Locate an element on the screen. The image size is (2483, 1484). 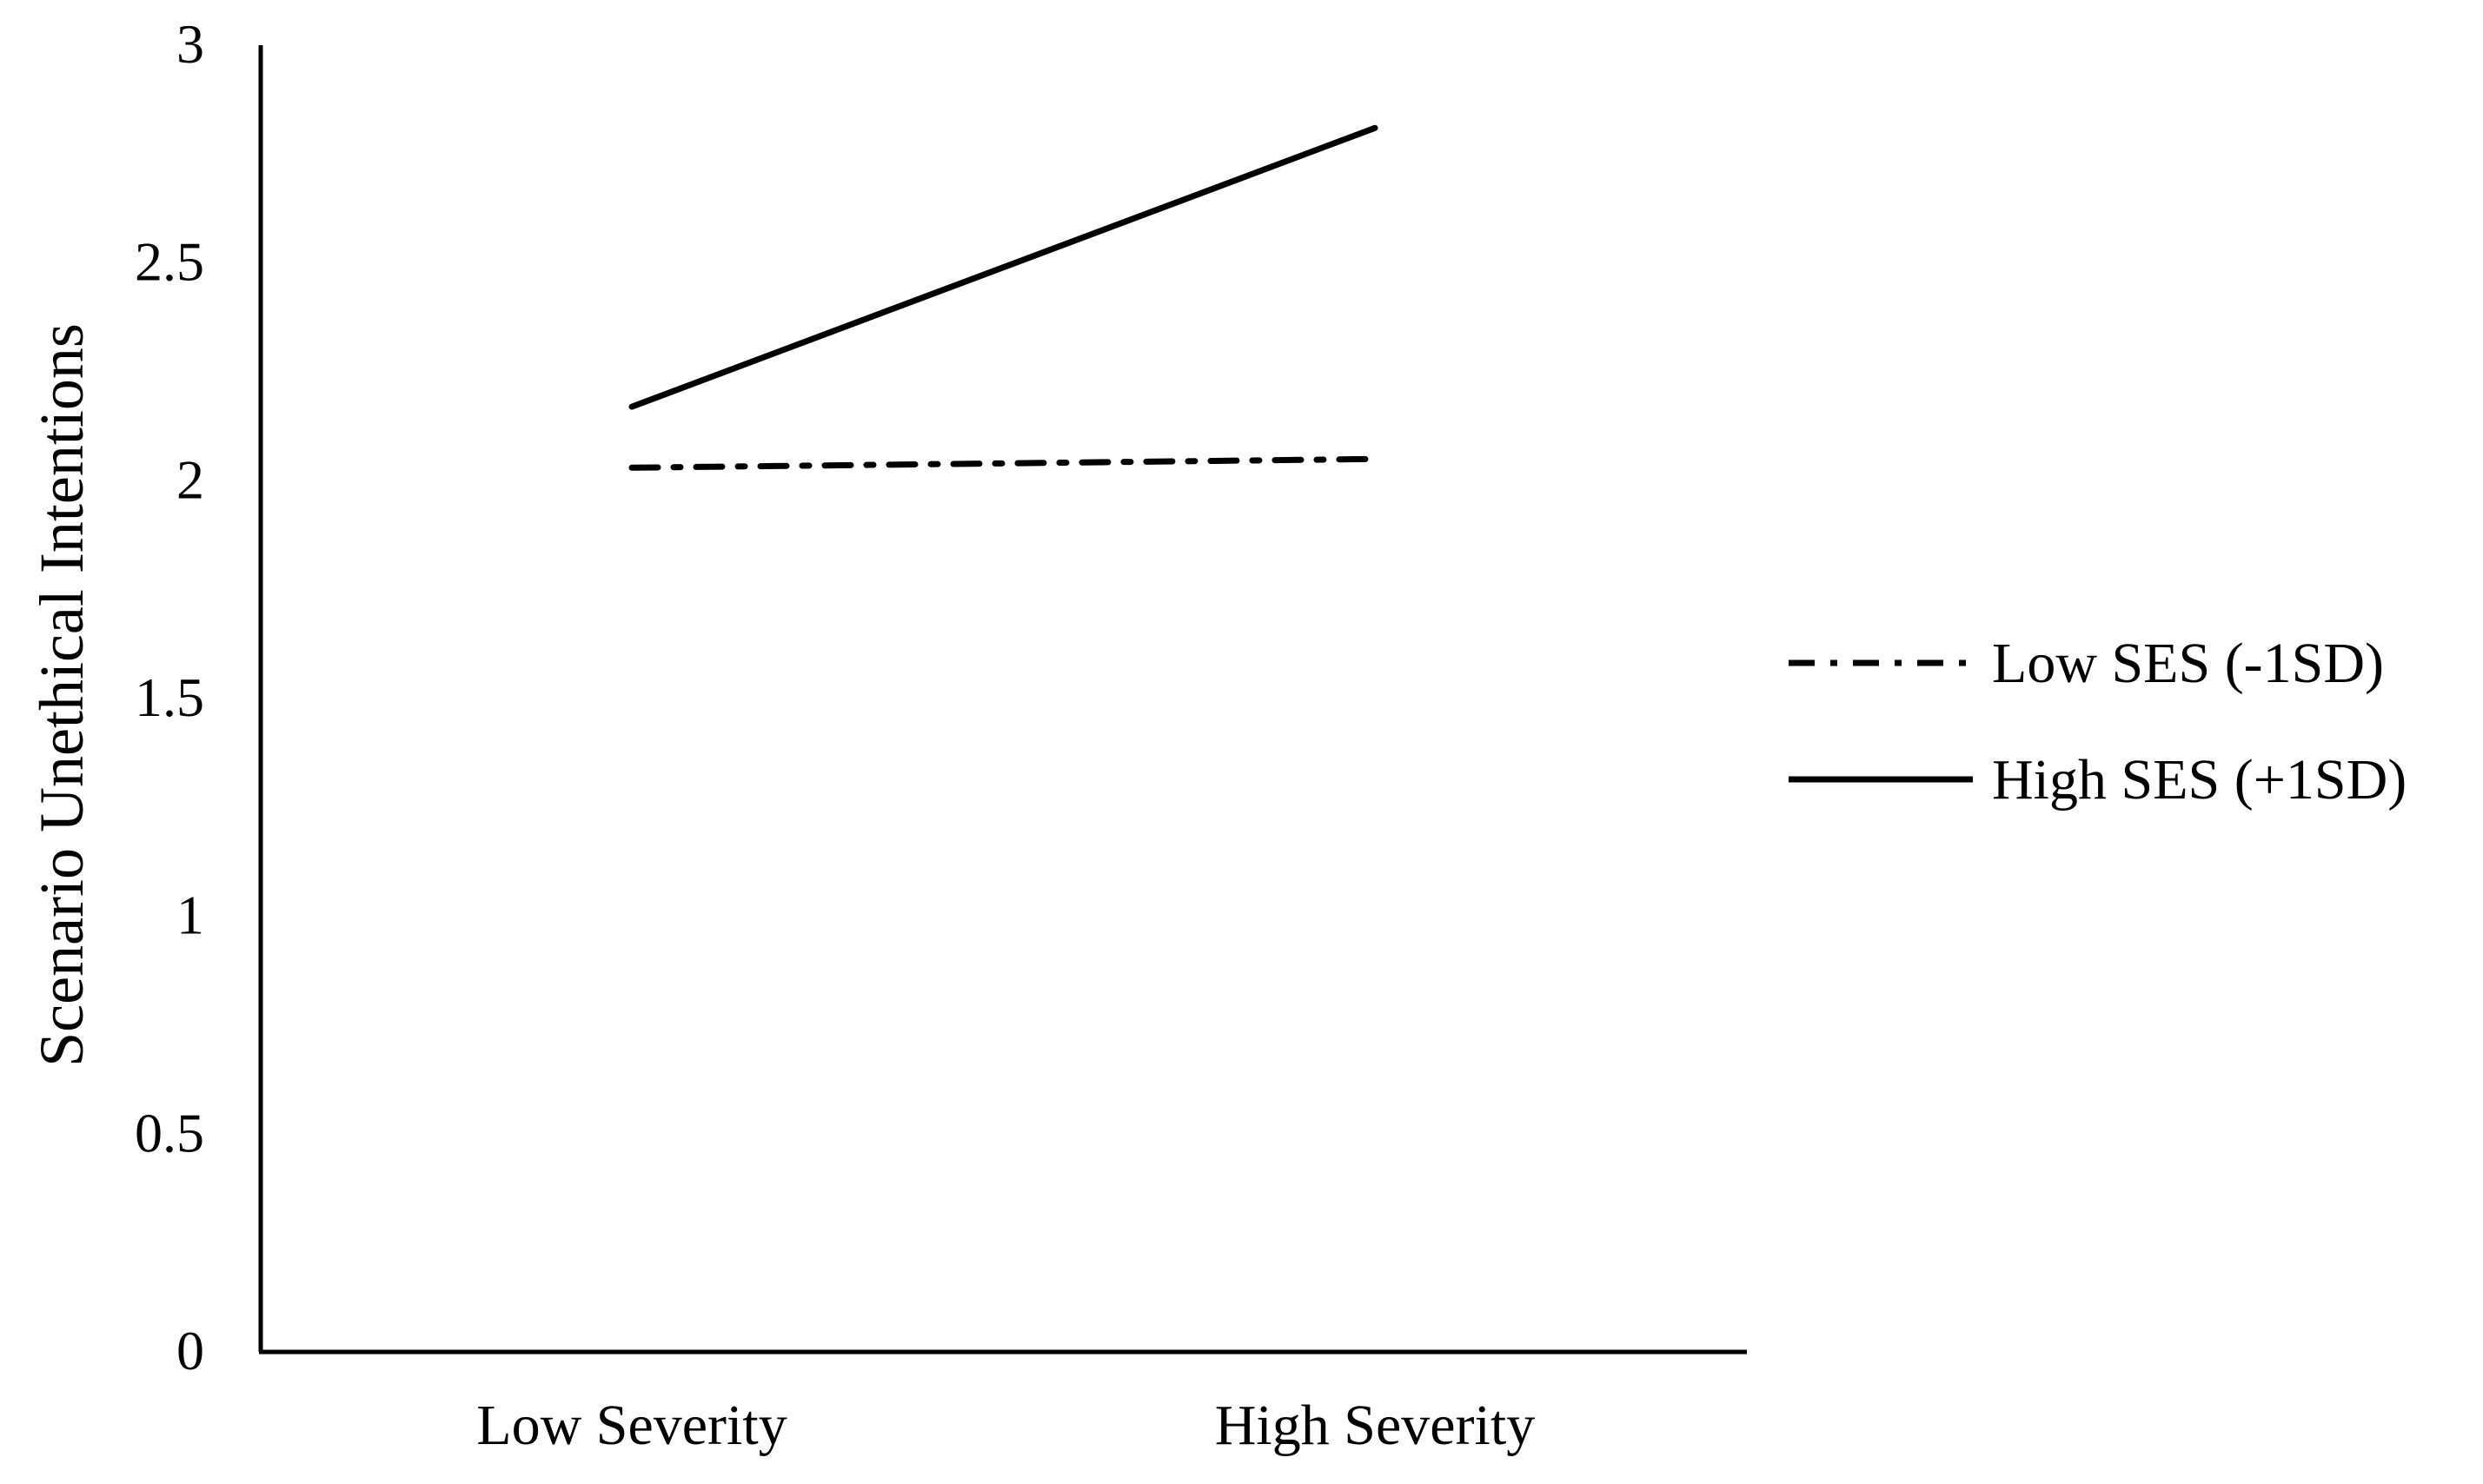
series-line-low-ses is located at coordinates (1003, 463).